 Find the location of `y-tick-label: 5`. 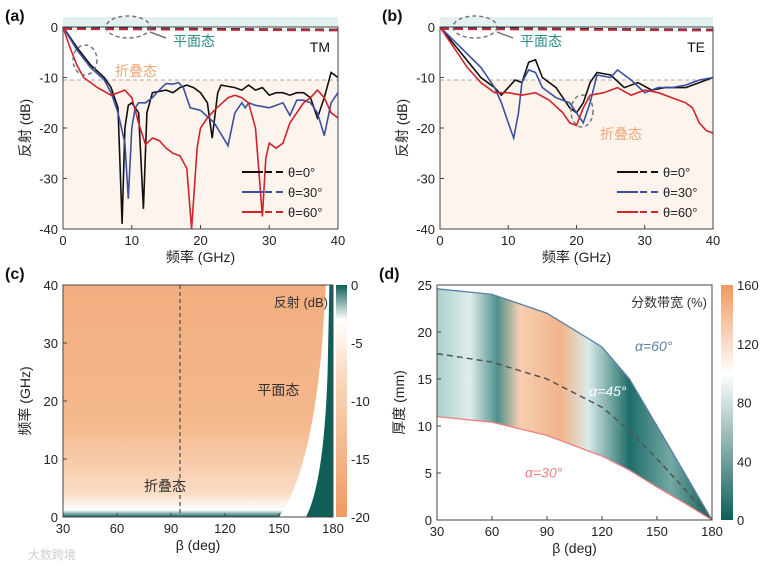

y-tick-label: 5 is located at coordinates (428, 473).